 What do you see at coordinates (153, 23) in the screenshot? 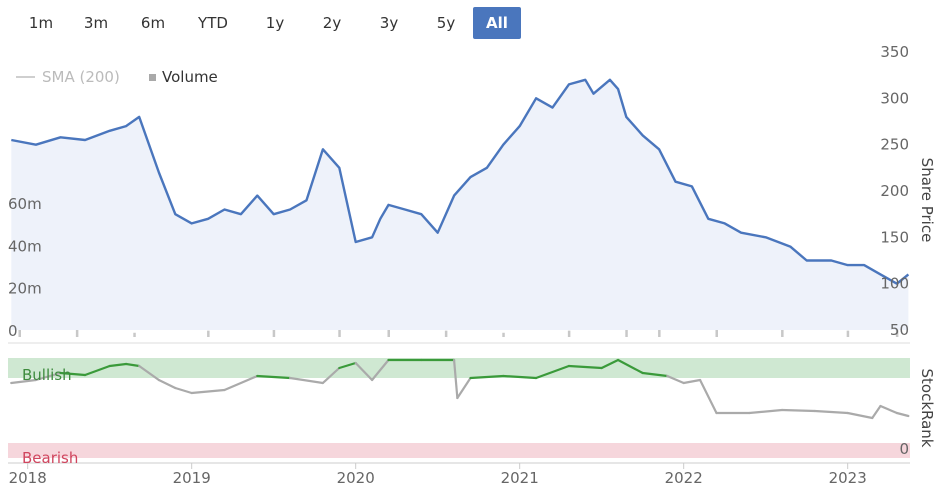
I see `range-tab-6m: 6m` at bounding box center [153, 23].